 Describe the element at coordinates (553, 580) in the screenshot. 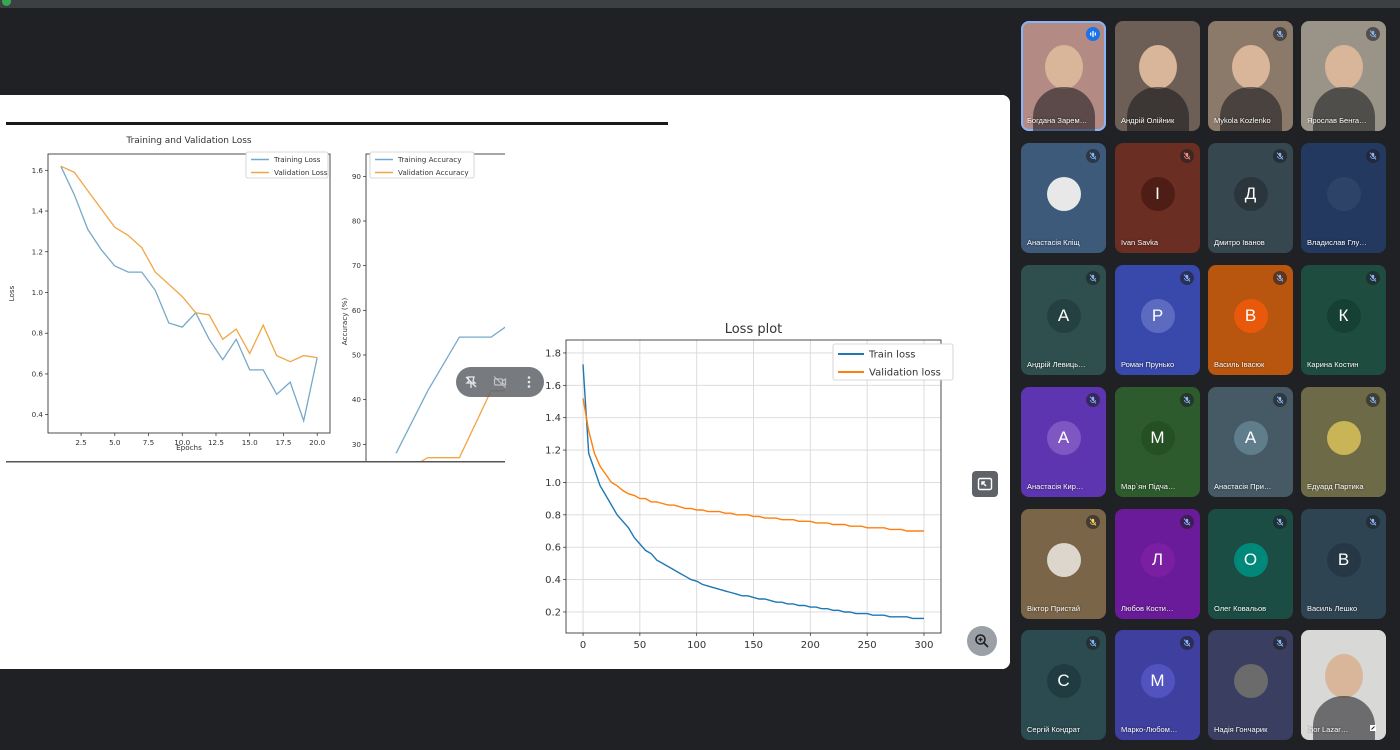

I see `y-tick-label: 0.4` at that location.